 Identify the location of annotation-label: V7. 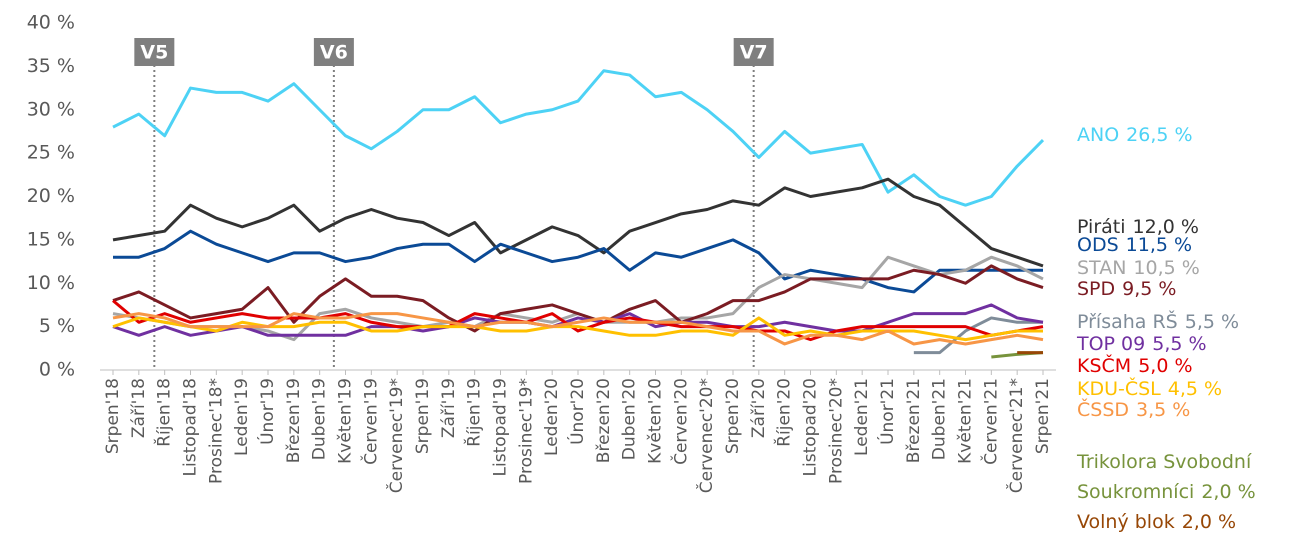
(754, 53).